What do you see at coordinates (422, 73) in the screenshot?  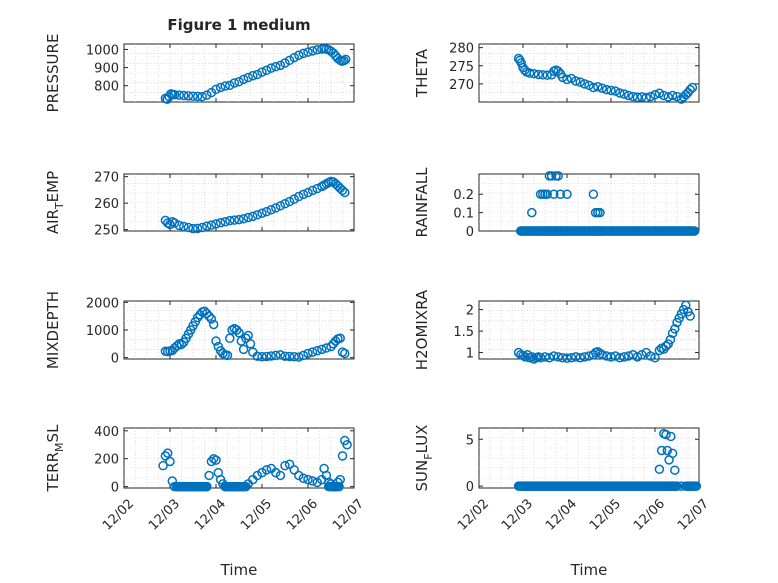 I see `y-axis-label: THETA` at bounding box center [422, 73].